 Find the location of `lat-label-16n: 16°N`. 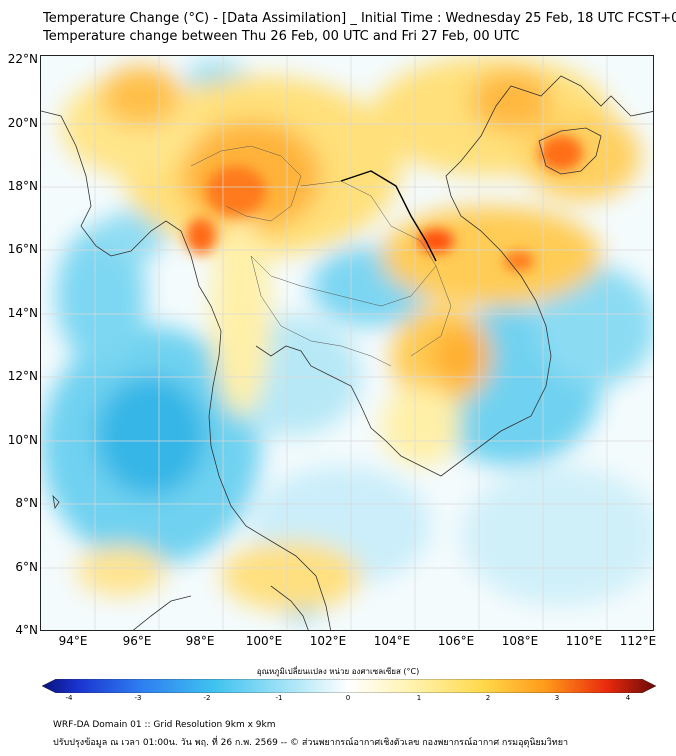

lat-label-16n: 16°N is located at coordinates (22, 249).